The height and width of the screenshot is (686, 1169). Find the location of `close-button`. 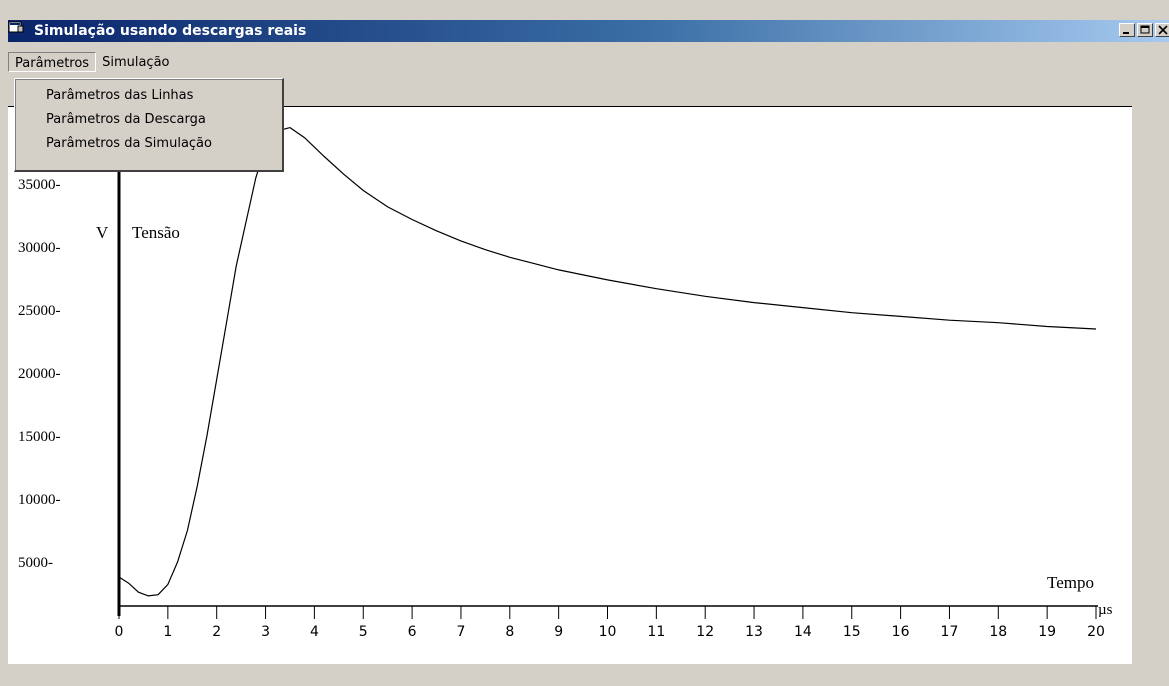

close-button is located at coordinates (1162, 30).